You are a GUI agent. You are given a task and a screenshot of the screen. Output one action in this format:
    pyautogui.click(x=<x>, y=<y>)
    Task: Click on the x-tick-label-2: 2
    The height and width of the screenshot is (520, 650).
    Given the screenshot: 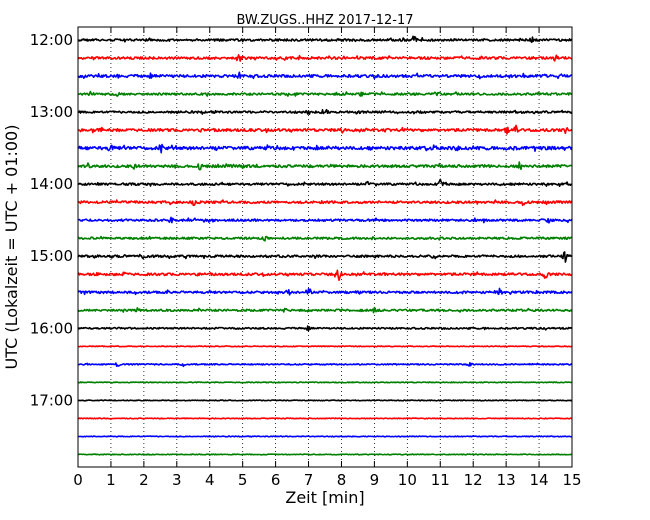 What is the action you would take?
    pyautogui.click(x=144, y=480)
    